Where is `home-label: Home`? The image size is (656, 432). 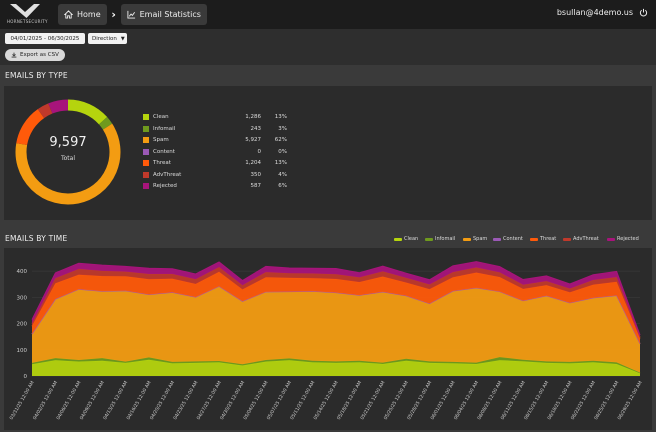 home-label: Home is located at coordinates (89, 14).